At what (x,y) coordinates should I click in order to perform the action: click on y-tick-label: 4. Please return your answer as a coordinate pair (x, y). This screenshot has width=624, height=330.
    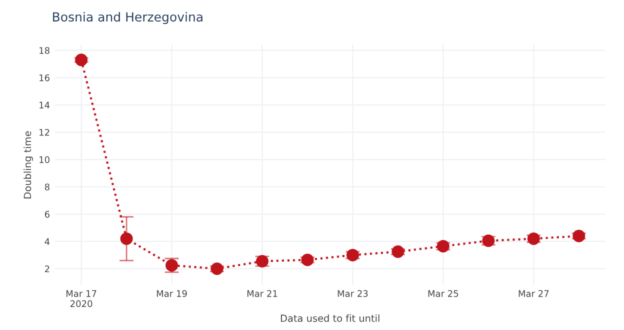
    Looking at the image, I should click on (47, 241).